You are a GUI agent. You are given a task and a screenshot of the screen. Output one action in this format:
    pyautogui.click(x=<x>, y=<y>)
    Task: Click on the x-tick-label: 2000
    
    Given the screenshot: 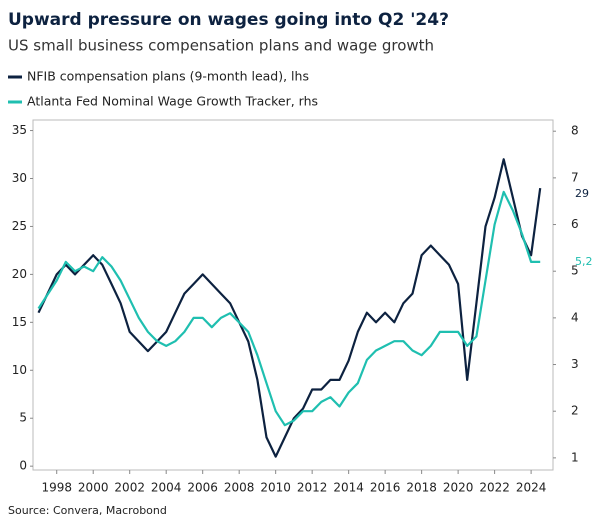 What is the action you would take?
    pyautogui.click(x=93, y=488)
    